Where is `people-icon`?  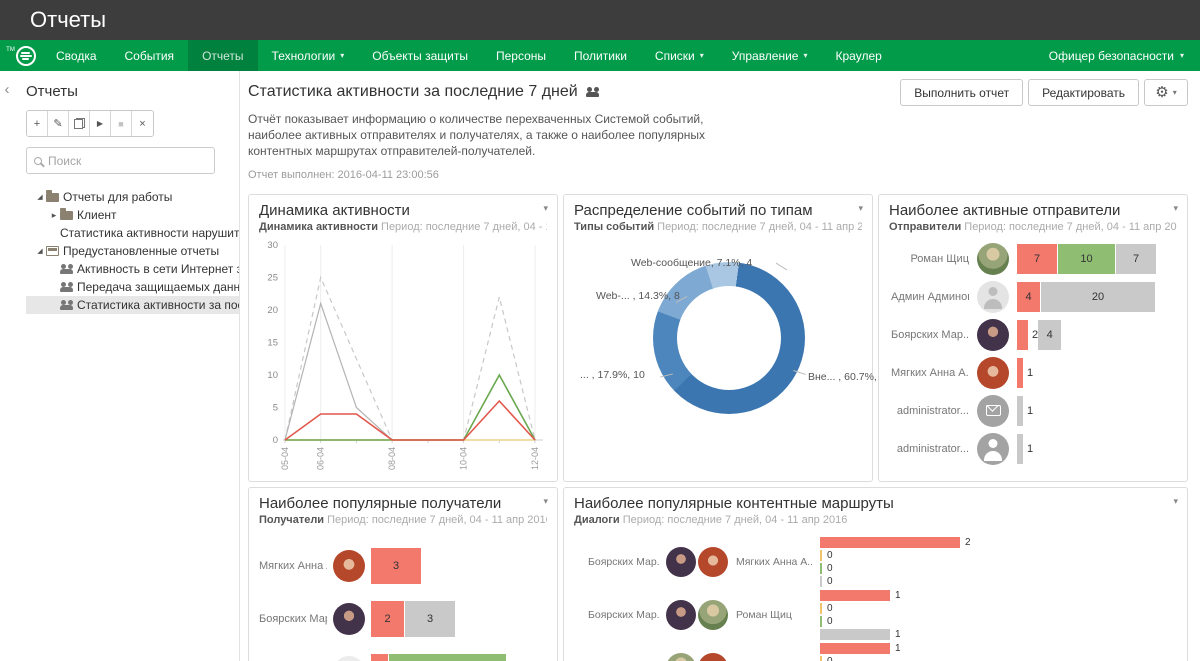
people-icon is located at coordinates (67, 305).